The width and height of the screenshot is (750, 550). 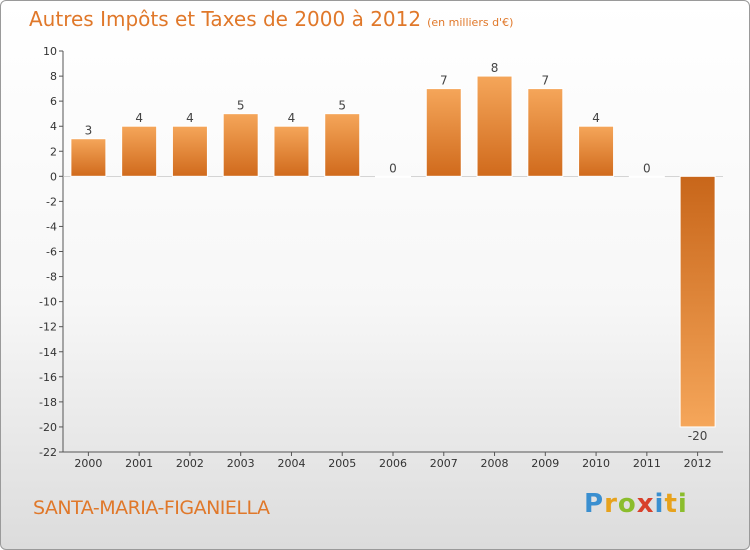 I want to click on bar-2001, so click(x=139, y=151).